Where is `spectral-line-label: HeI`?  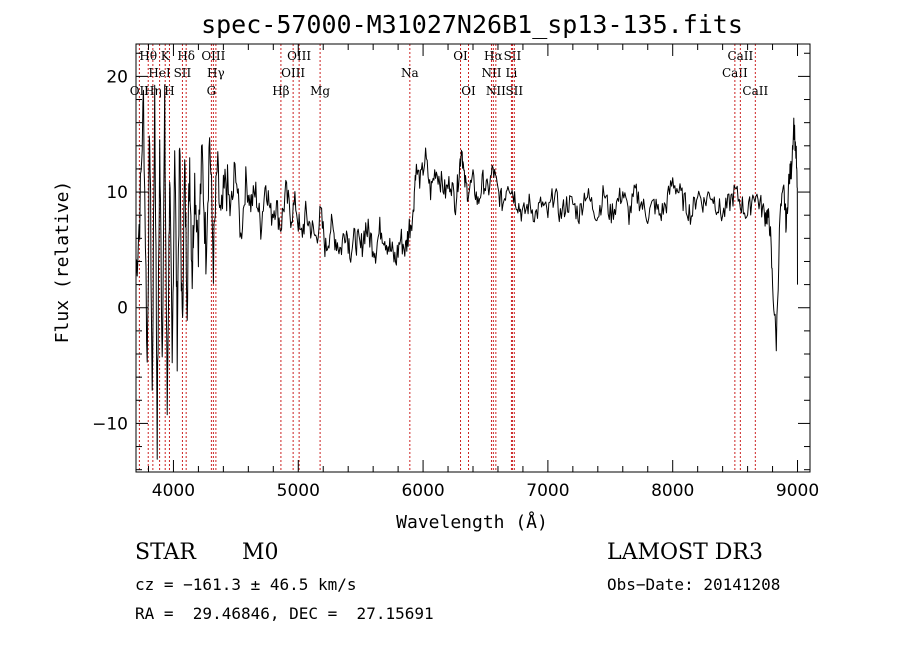 spectral-line-label: HeI is located at coordinates (159, 73).